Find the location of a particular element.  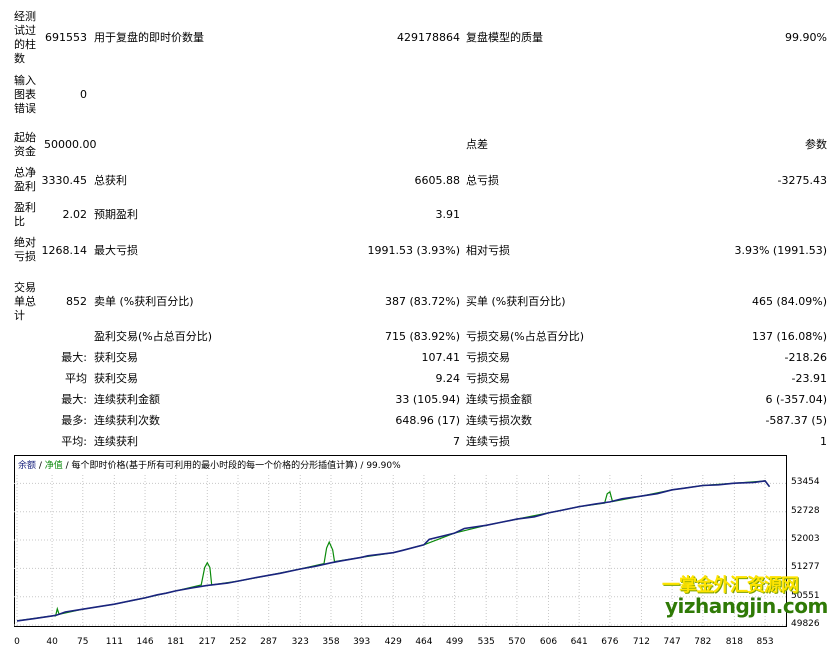

x-tick-label: 287 is located at coordinates (269, 642).